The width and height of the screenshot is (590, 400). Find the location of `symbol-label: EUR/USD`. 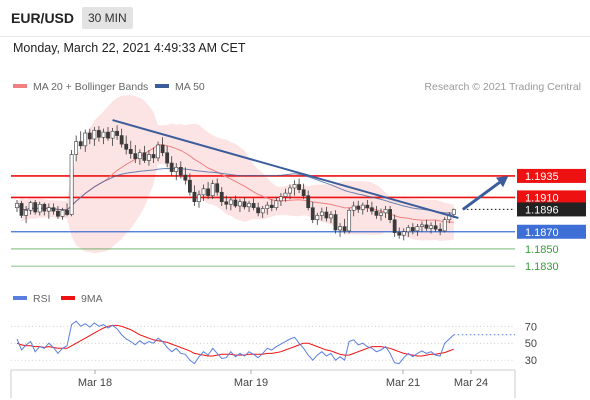

symbol-label: EUR/USD is located at coordinates (43, 18).